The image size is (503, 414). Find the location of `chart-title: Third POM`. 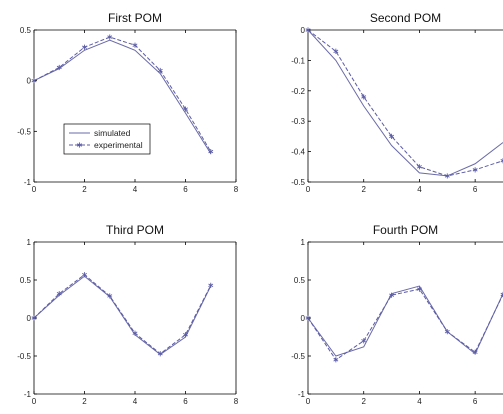

chart-title: Third POM is located at coordinates (135, 230).